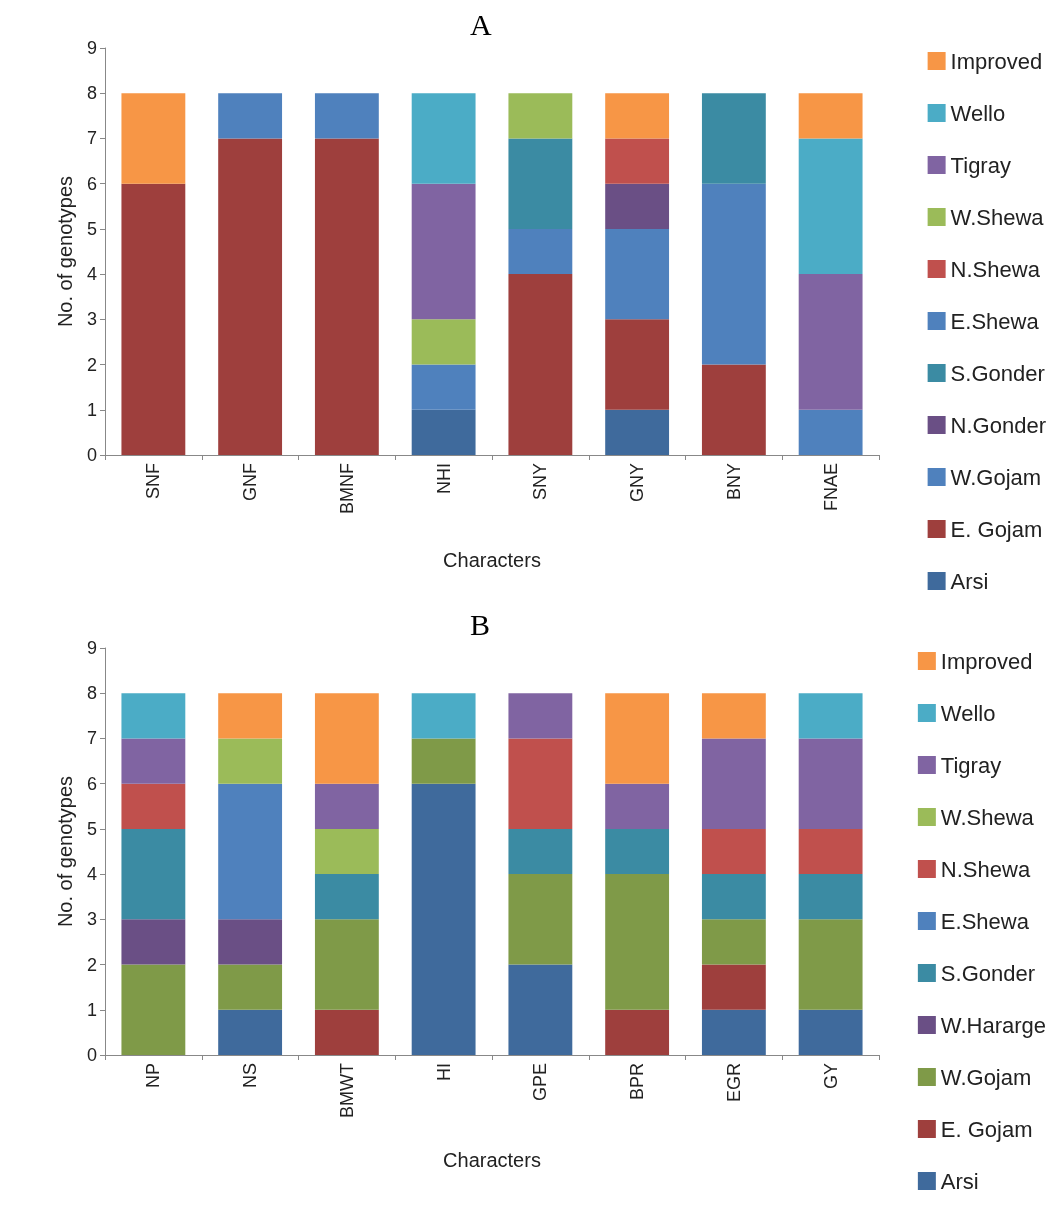 The height and width of the screenshot is (1206, 1059). Describe the element at coordinates (91, 274) in the screenshot. I see `y-tick-label: 4` at that location.